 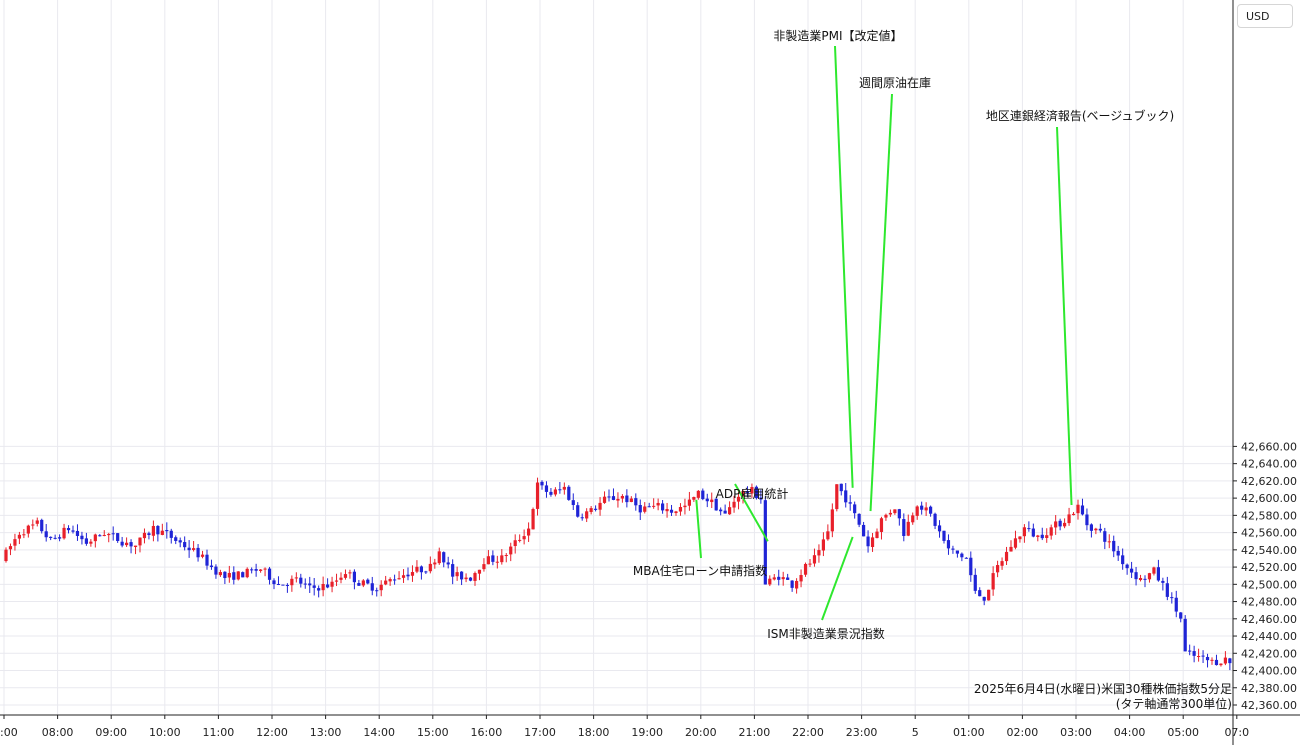 What do you see at coordinates (1269, 533) in the screenshot?
I see `y-tick-label-10: 42,560.00` at bounding box center [1269, 533].